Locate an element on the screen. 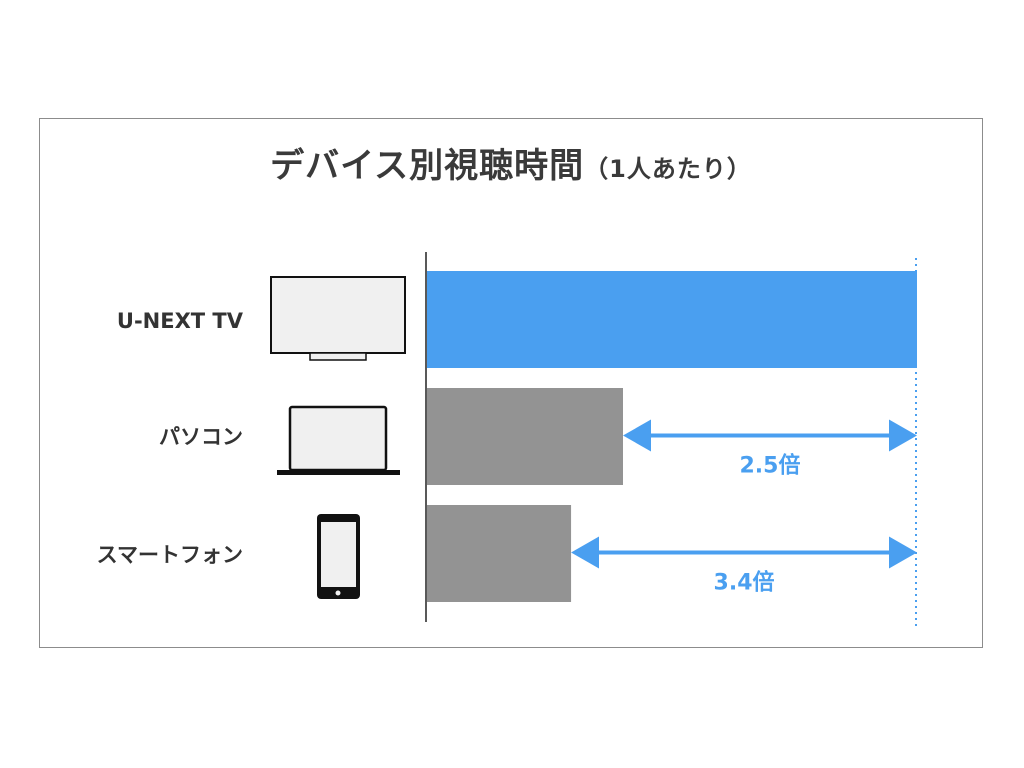 The image size is (1024, 768). laptop-icon is located at coordinates (338, 440).